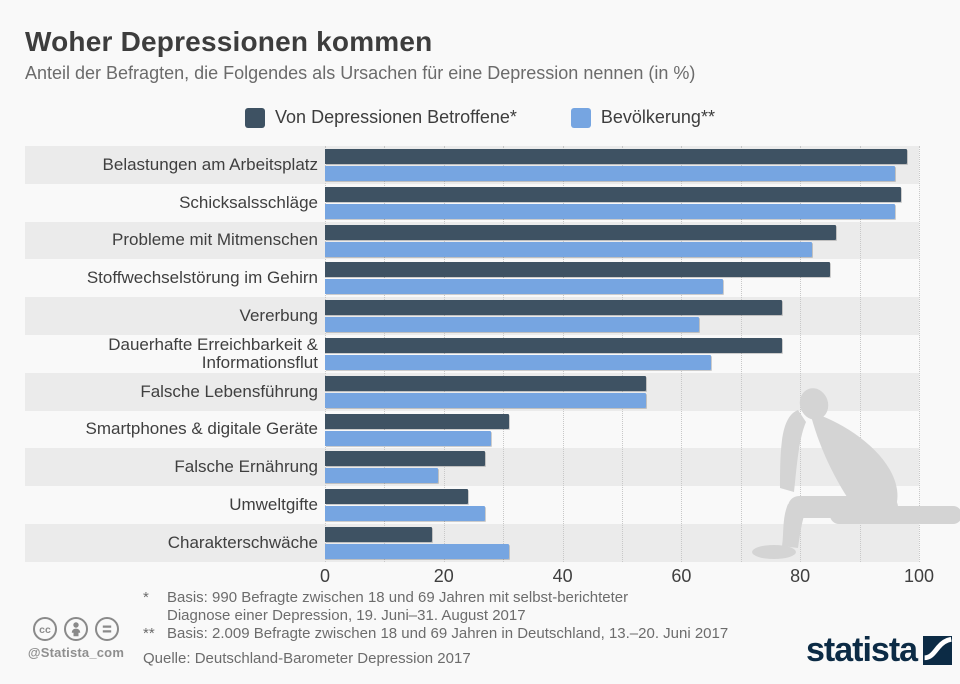 The image size is (960, 684). I want to click on axis-tick-label: 80, so click(800, 576).